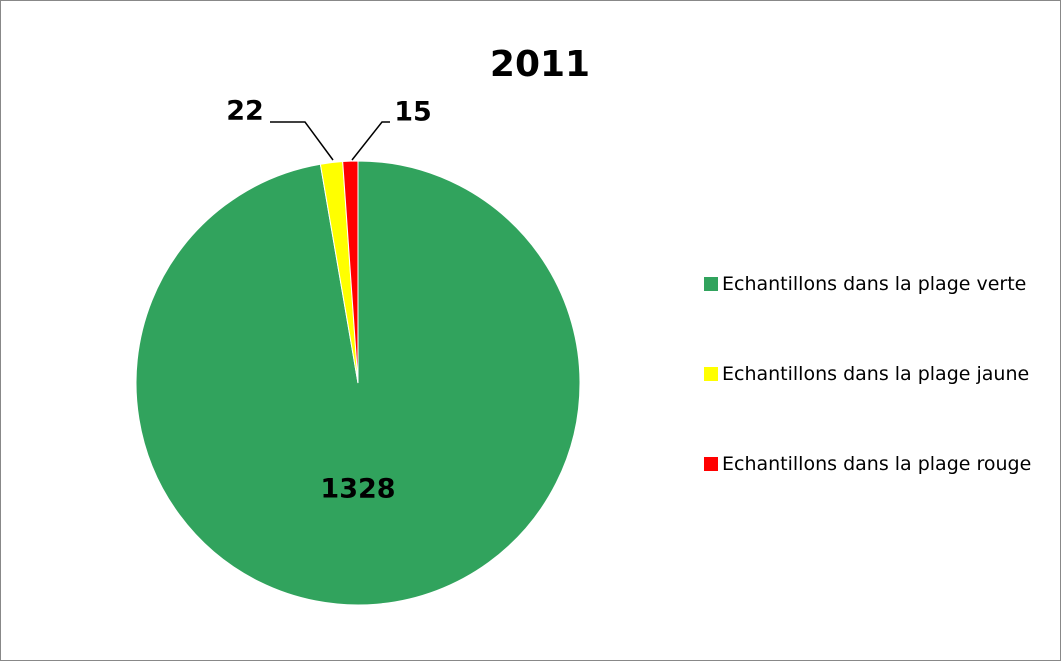  I want to click on data-label: 22, so click(245, 111).